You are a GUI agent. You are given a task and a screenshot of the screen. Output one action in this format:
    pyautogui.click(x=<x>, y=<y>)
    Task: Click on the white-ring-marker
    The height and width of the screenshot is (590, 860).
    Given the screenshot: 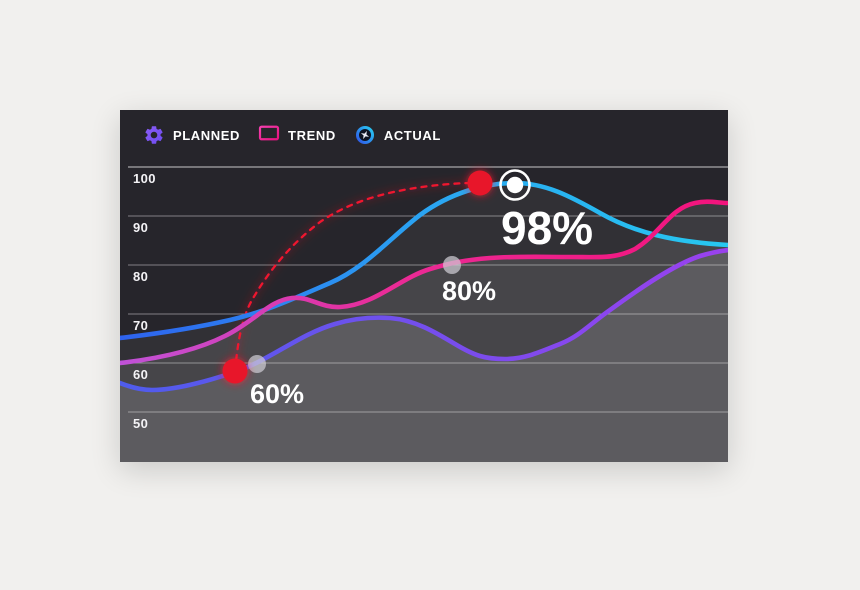 What is the action you would take?
    pyautogui.click(x=515, y=185)
    